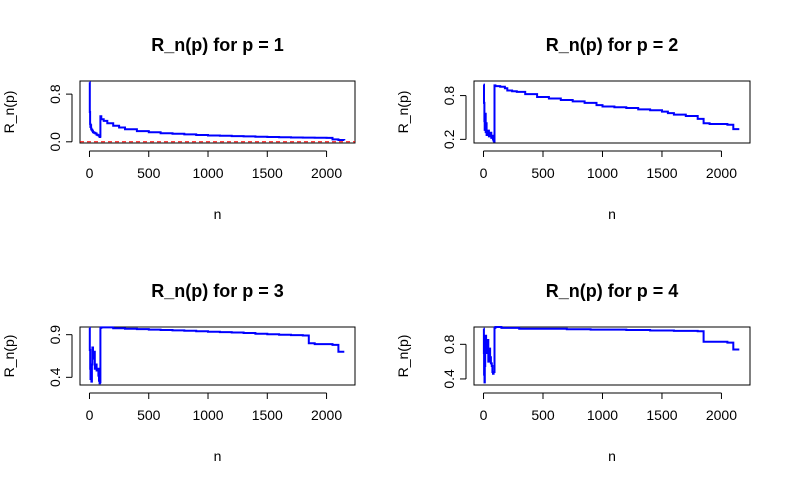 The width and height of the screenshot is (790, 488). Describe the element at coordinates (449, 139) in the screenshot. I see `y-tick-label: 0.2` at that location.